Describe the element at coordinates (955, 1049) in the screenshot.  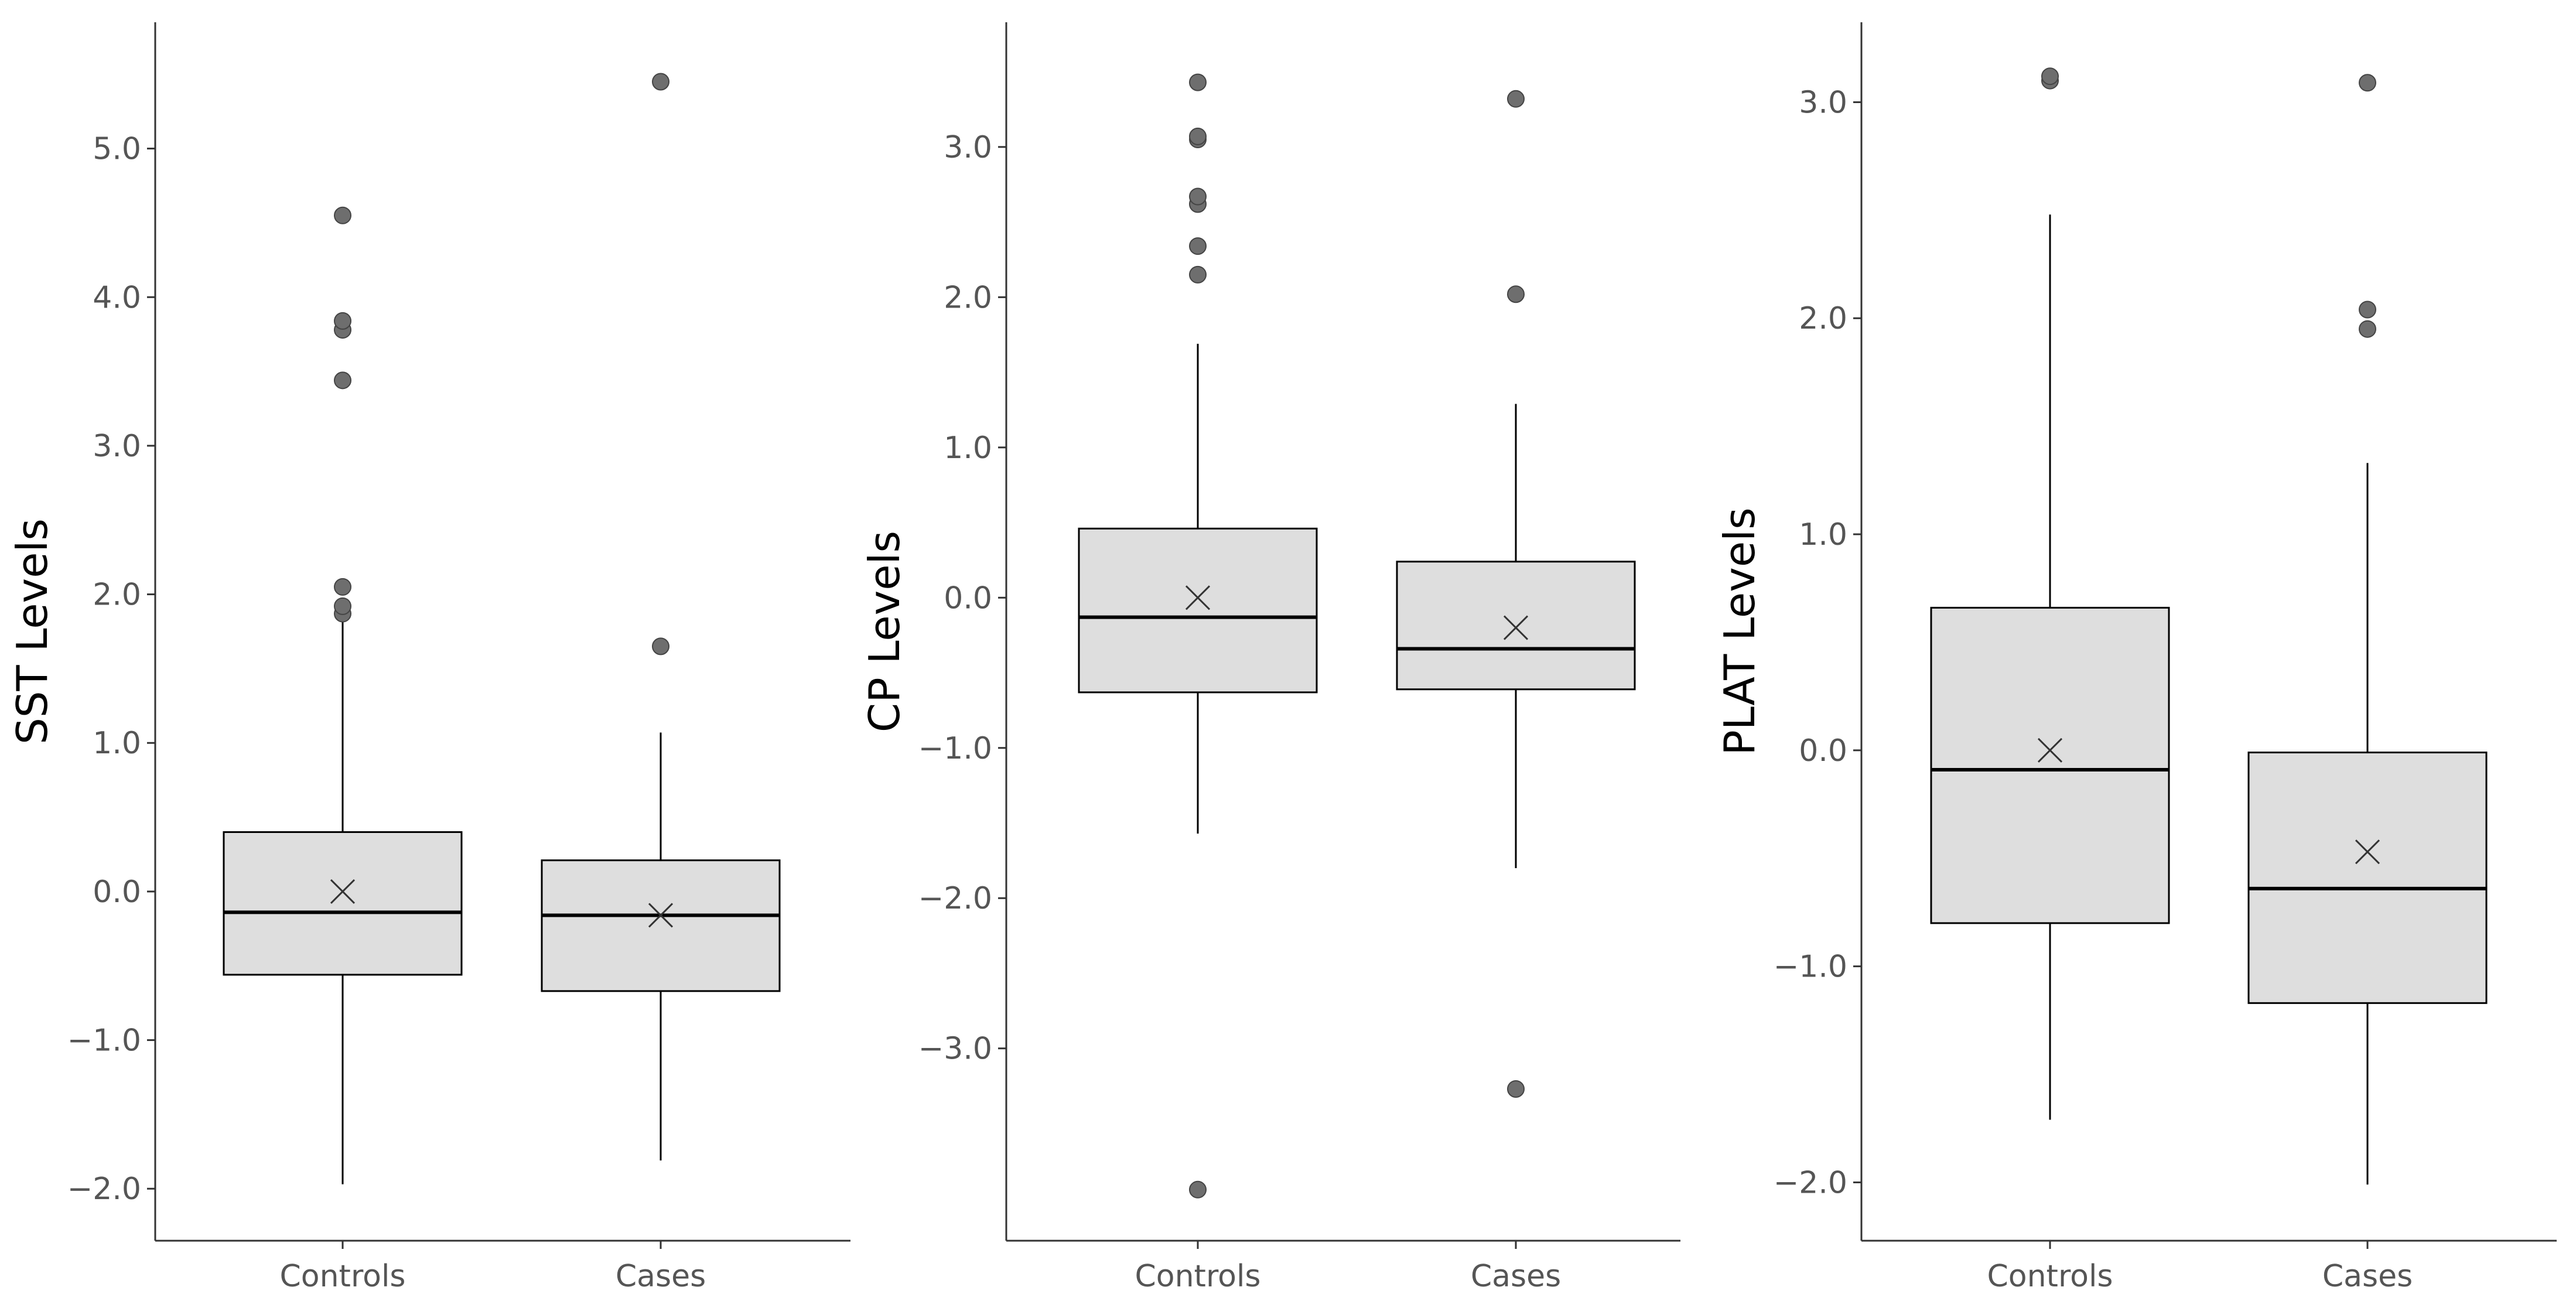
I see `y-tick-label: −3.0` at that location.